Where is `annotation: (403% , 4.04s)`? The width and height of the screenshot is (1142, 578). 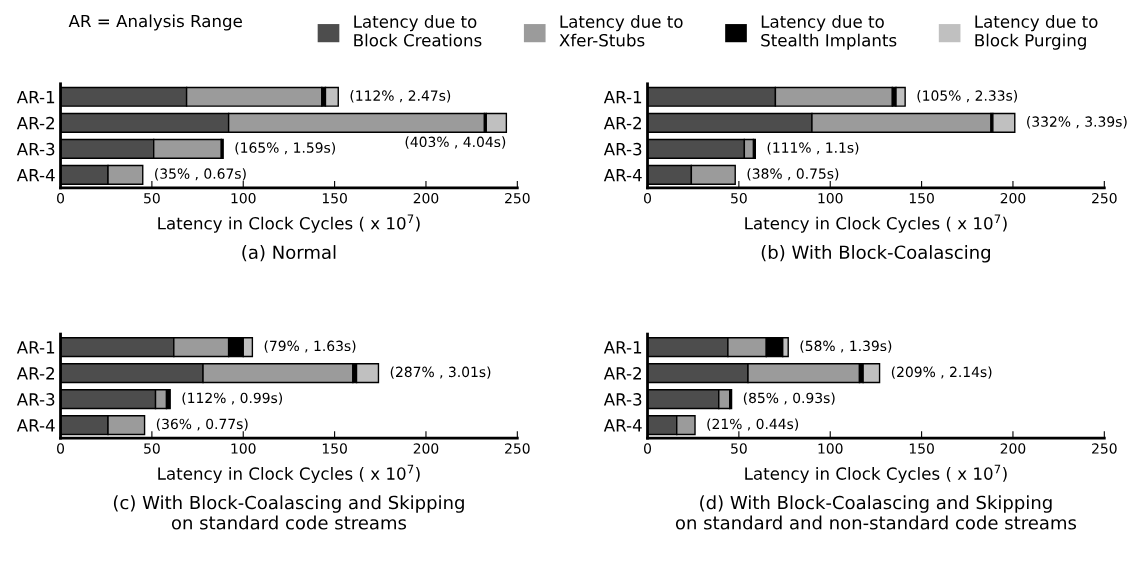
annotation: (403% , 4.04s) is located at coordinates (455, 142).